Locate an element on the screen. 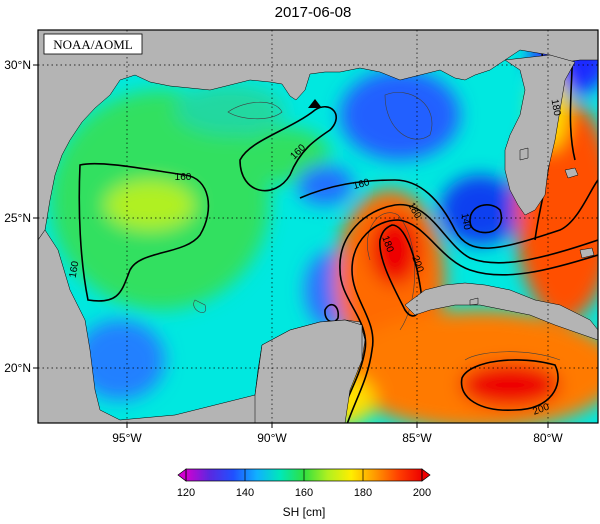 The image size is (600, 524). lon-axis: 95°W 90°W 85°W 80°W is located at coordinates (337, 434).